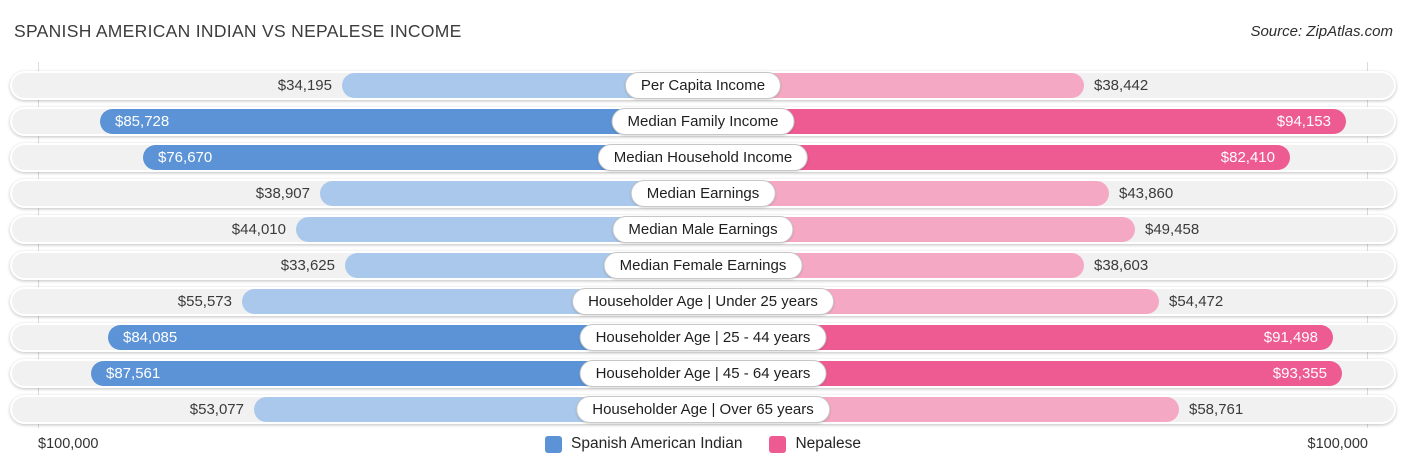  What do you see at coordinates (1303, 121) in the screenshot?
I see `value-label-nepalese: $94,153` at bounding box center [1303, 121].